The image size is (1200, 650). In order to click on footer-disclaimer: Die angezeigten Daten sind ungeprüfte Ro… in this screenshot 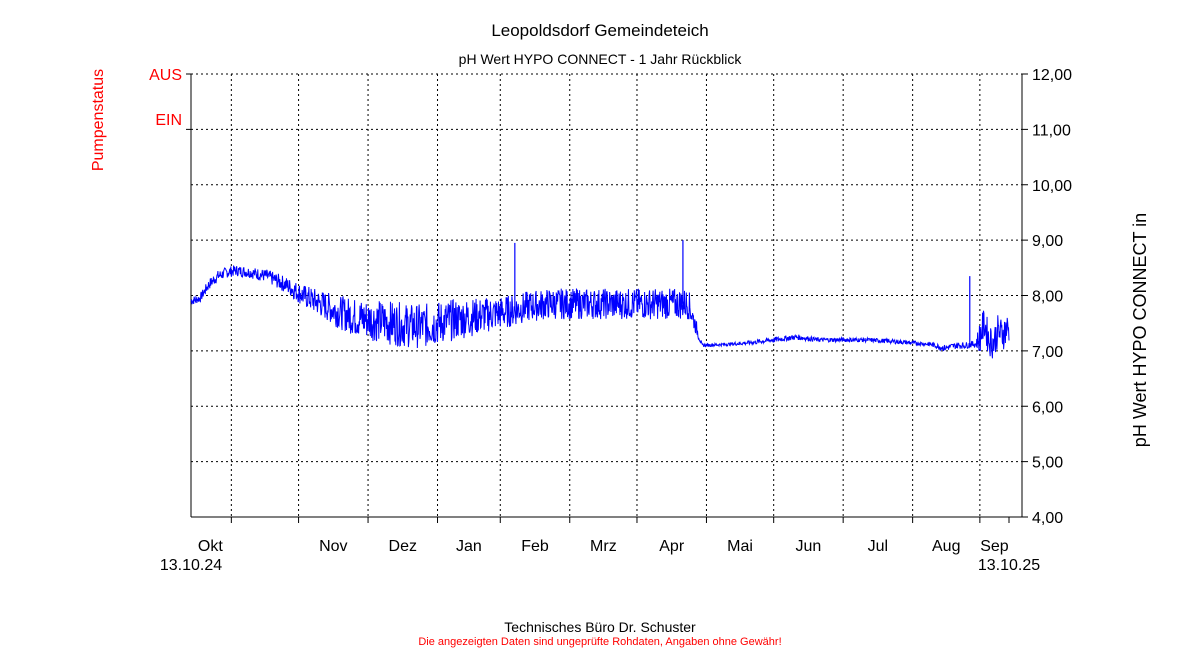, I will do `click(599, 642)`.